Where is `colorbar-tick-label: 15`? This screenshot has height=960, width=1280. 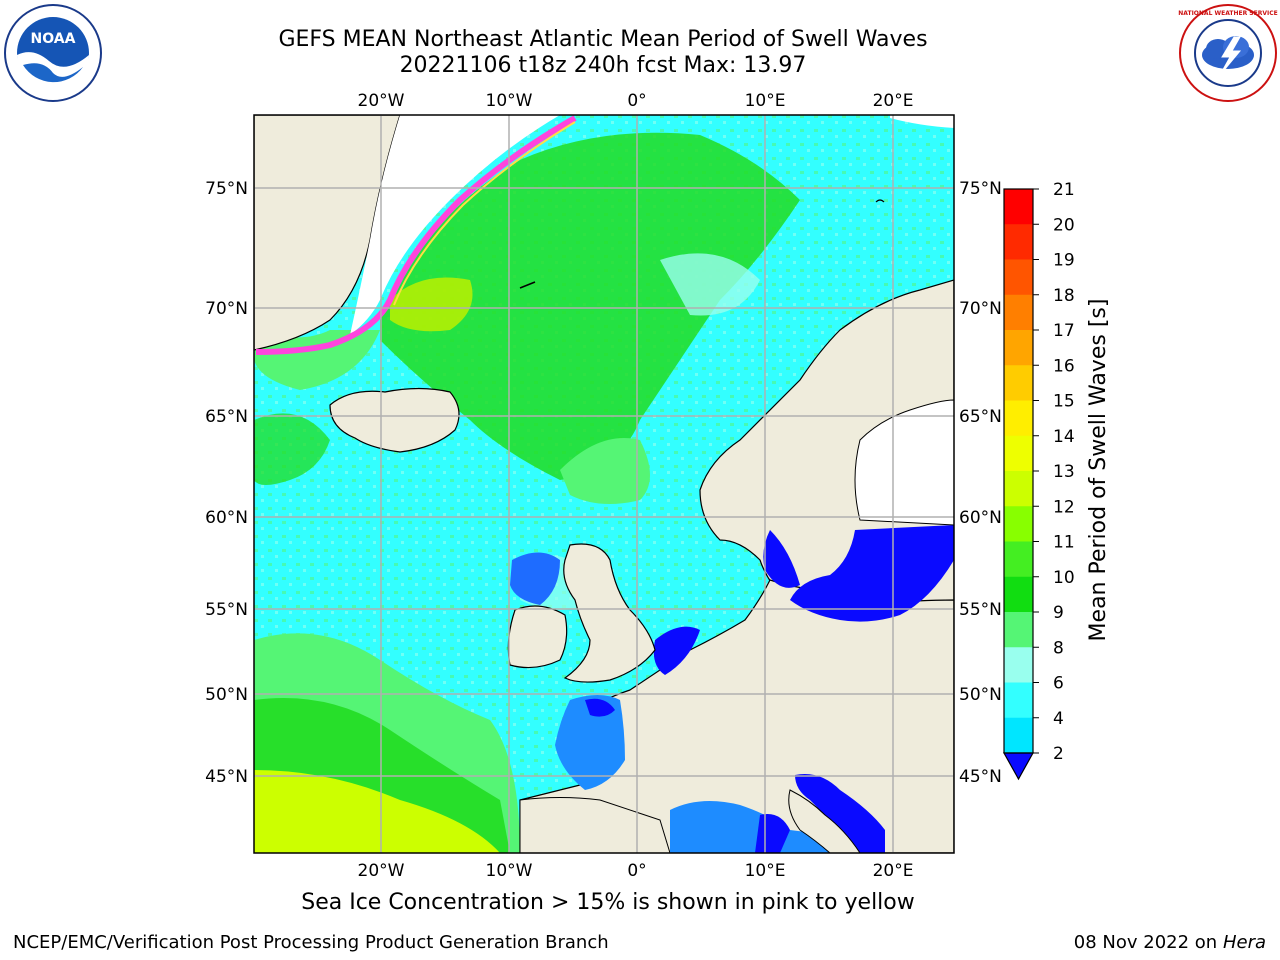 colorbar-tick-label: 15 is located at coordinates (1064, 402).